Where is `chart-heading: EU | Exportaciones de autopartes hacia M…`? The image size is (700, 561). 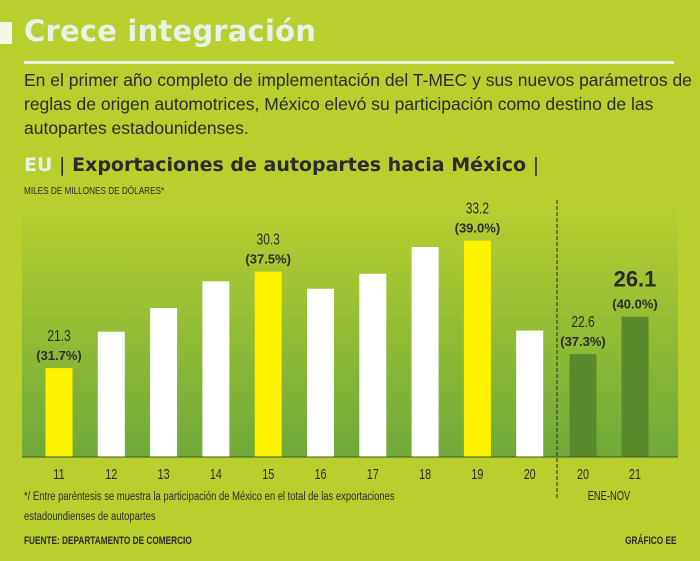
chart-heading: EU | Exportaciones de autopartes hacia M… is located at coordinates (281, 165).